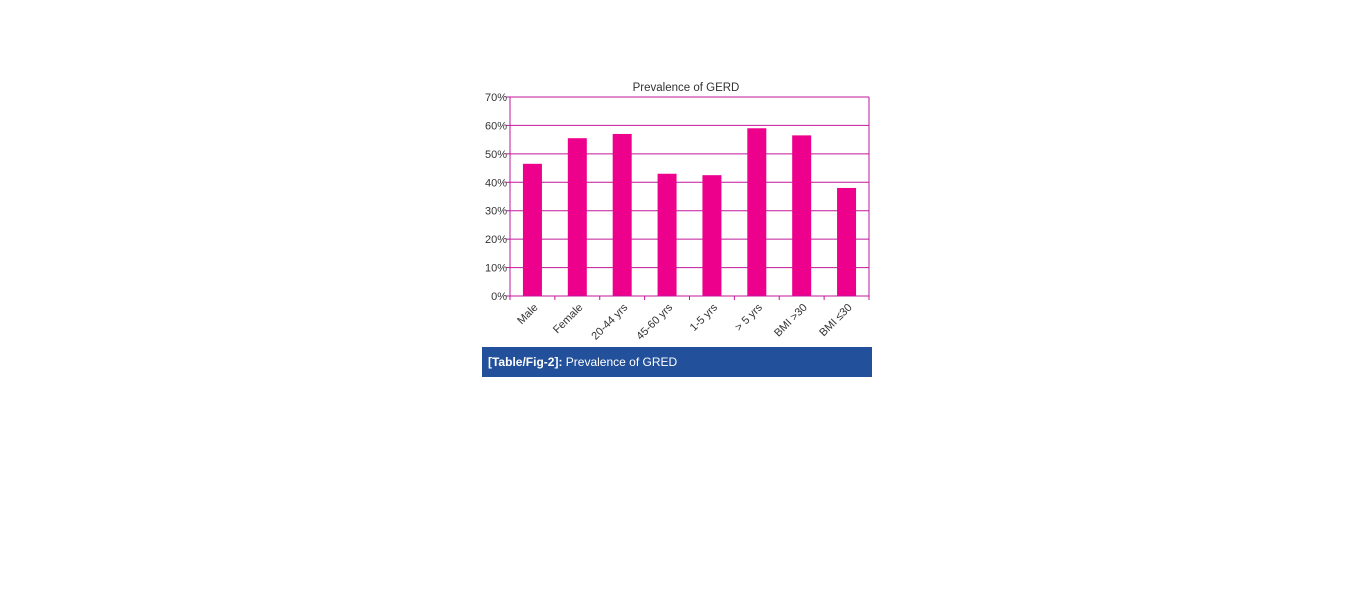 Image resolution: width=1354 pixels, height=598 pixels. I want to click on figure-caption: [Table/Fig-2]: Prevalence of GRED, so click(677, 362).